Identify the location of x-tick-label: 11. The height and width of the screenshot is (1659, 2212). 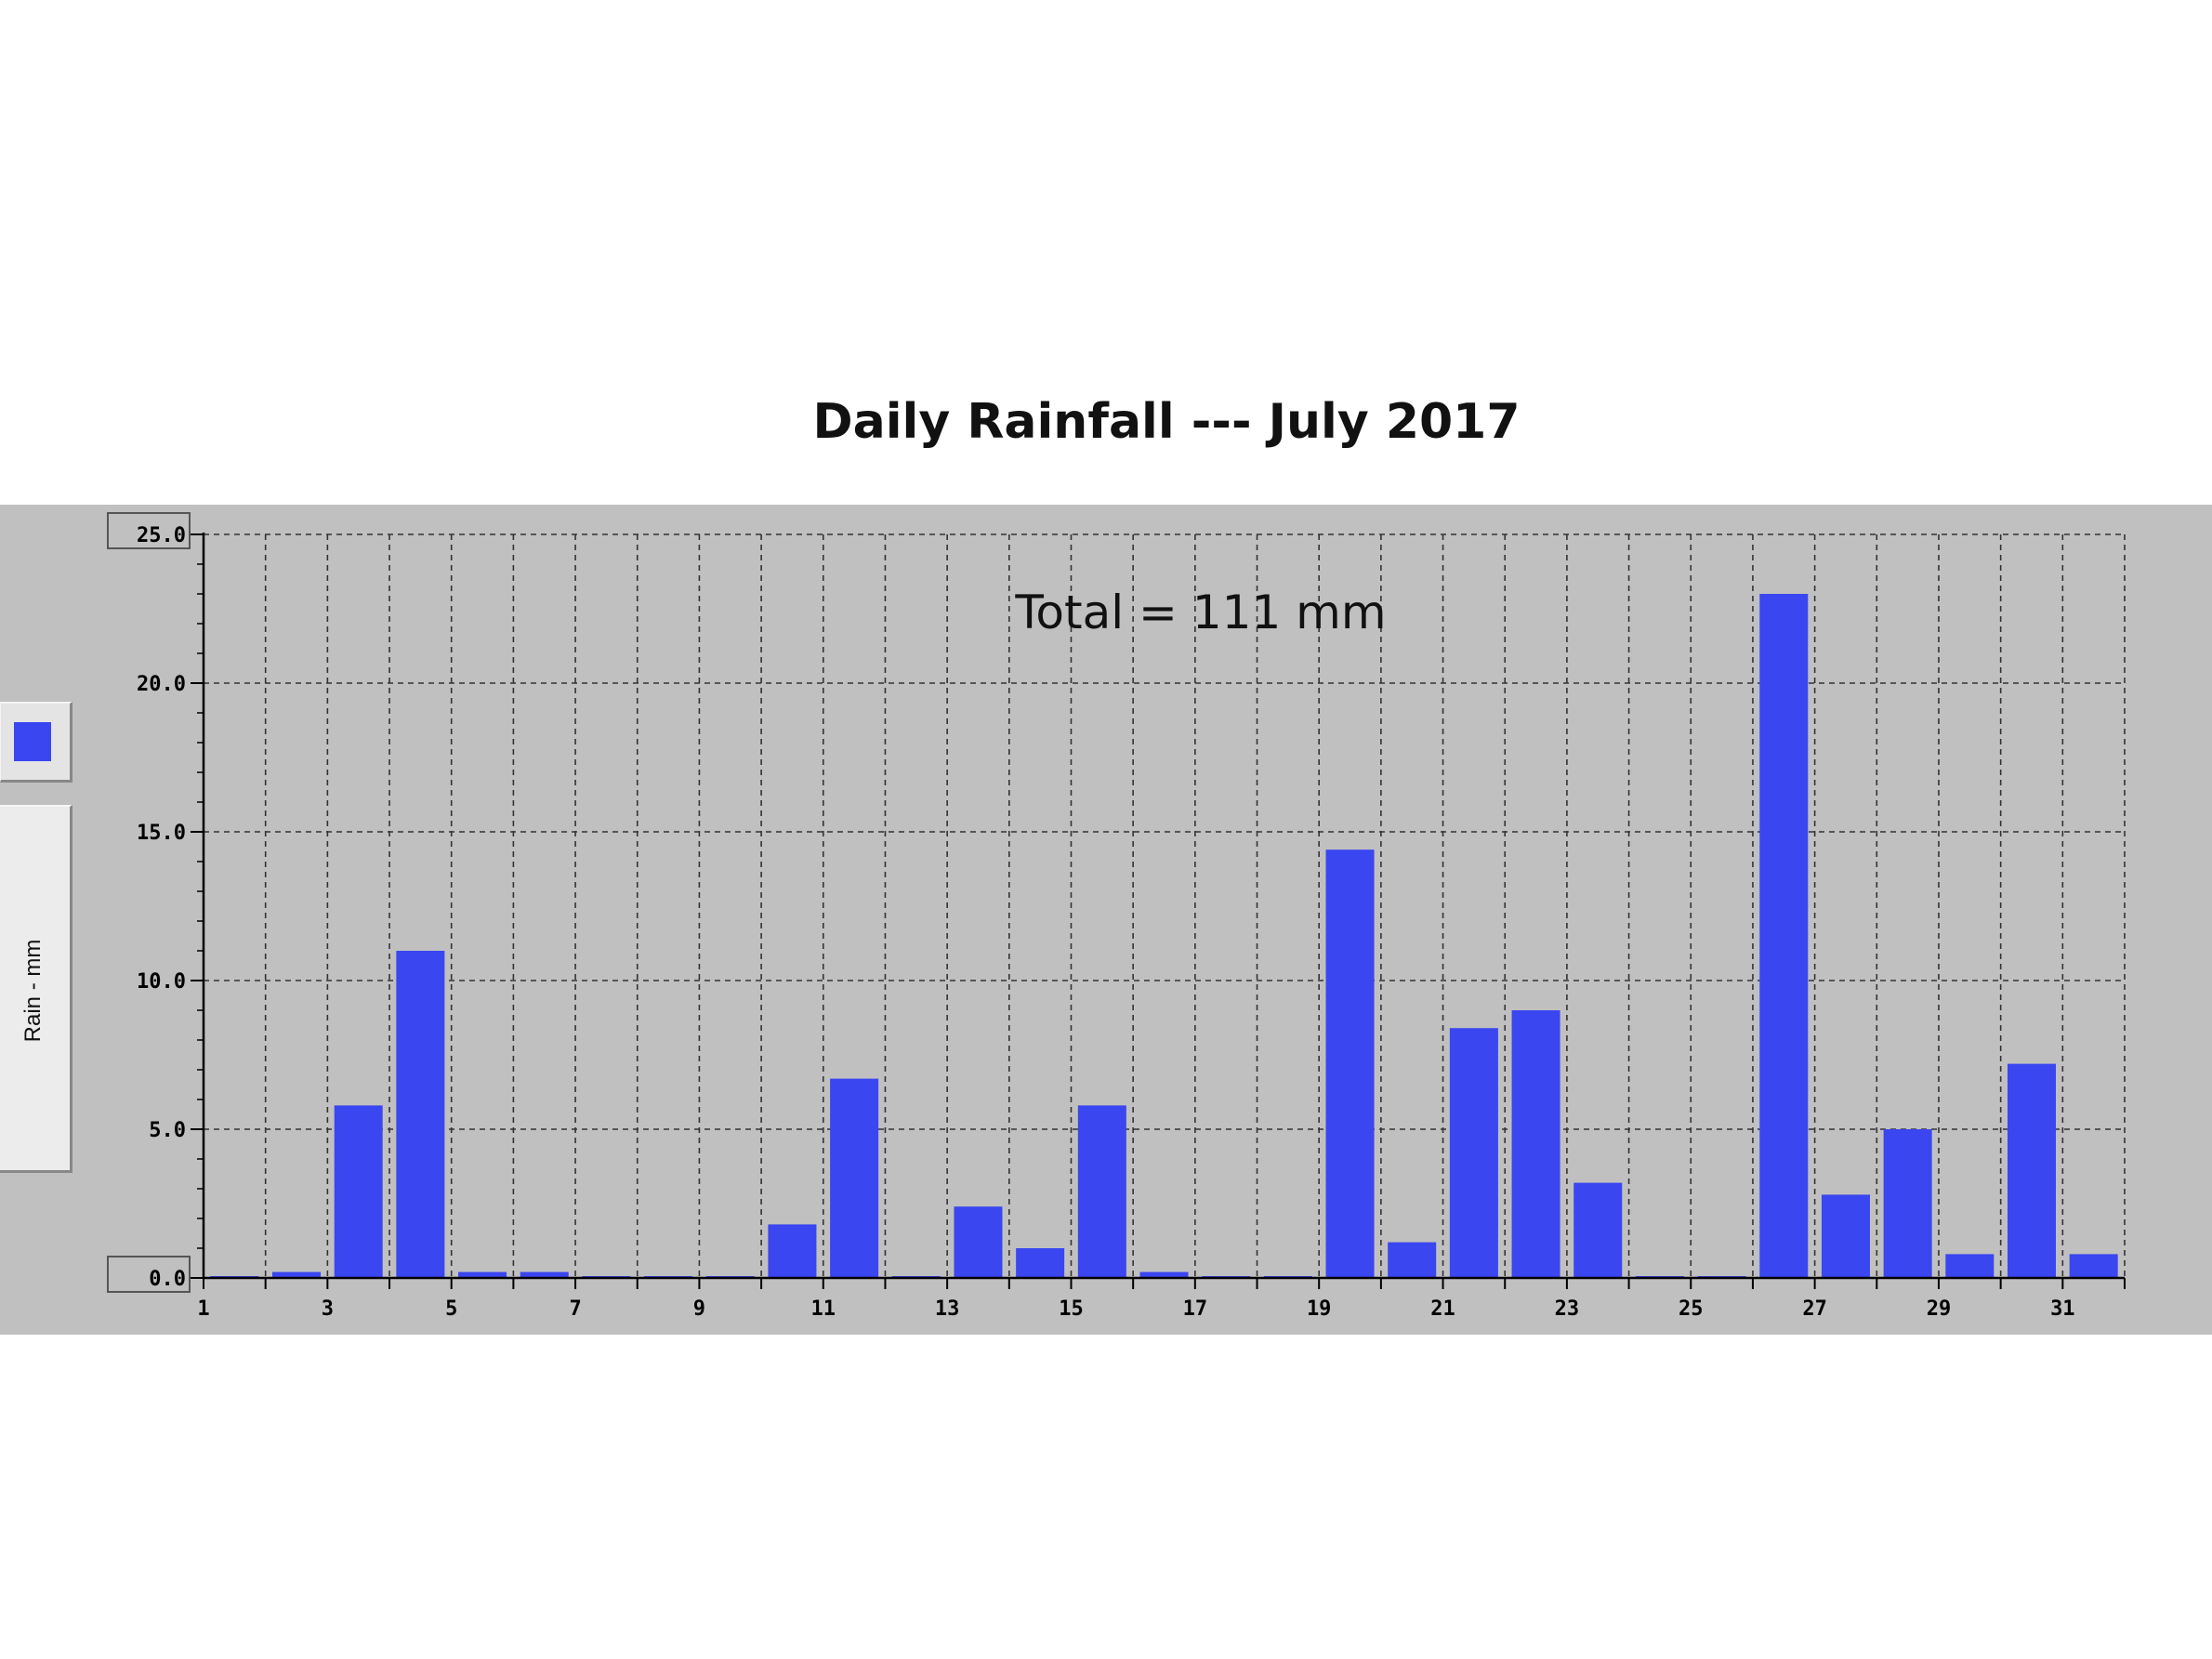
(823, 1309).